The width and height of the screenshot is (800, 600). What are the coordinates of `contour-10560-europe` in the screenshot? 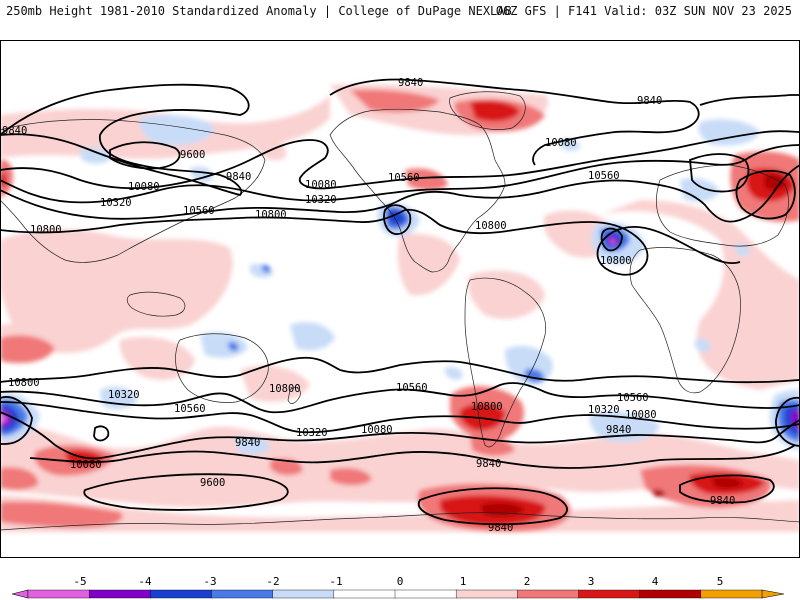 It's located at (765, 194).